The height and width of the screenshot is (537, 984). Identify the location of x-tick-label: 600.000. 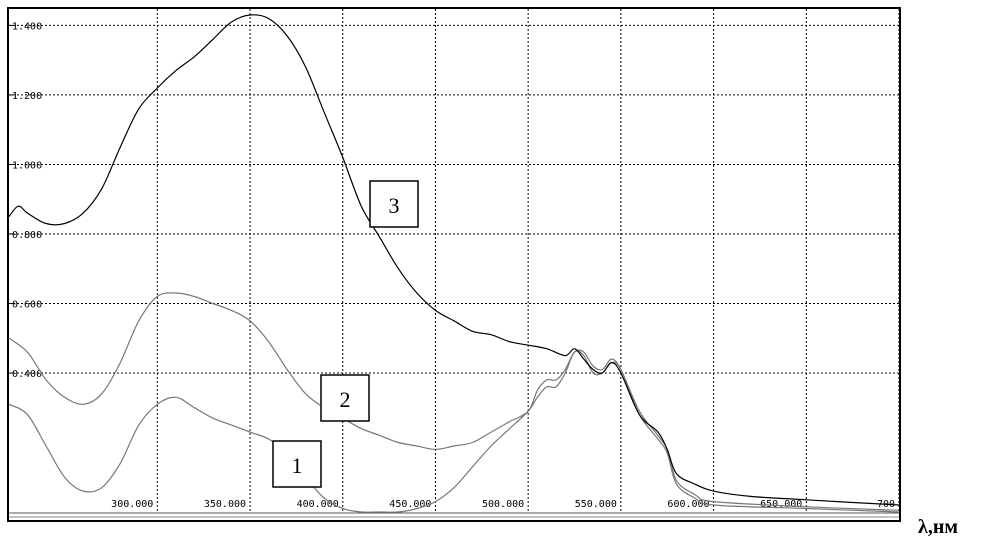
(688, 504).